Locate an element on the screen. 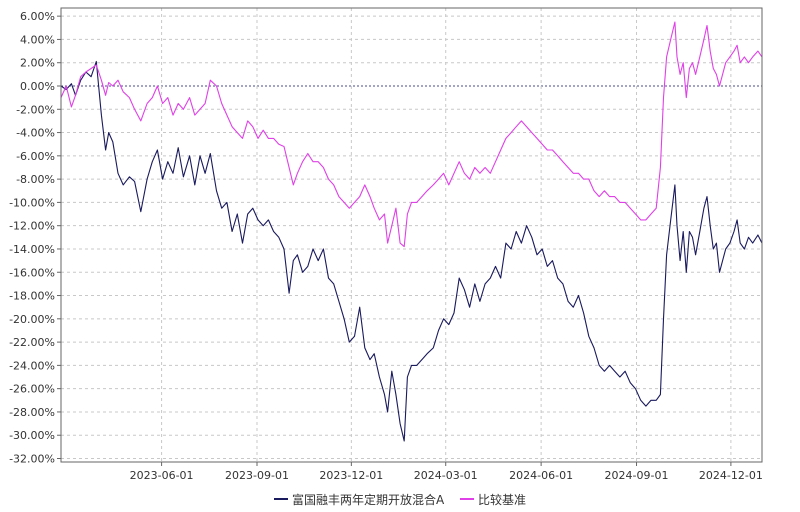 The width and height of the screenshot is (800, 512). y-tick-label: -20.00% is located at coordinates (32, 319).